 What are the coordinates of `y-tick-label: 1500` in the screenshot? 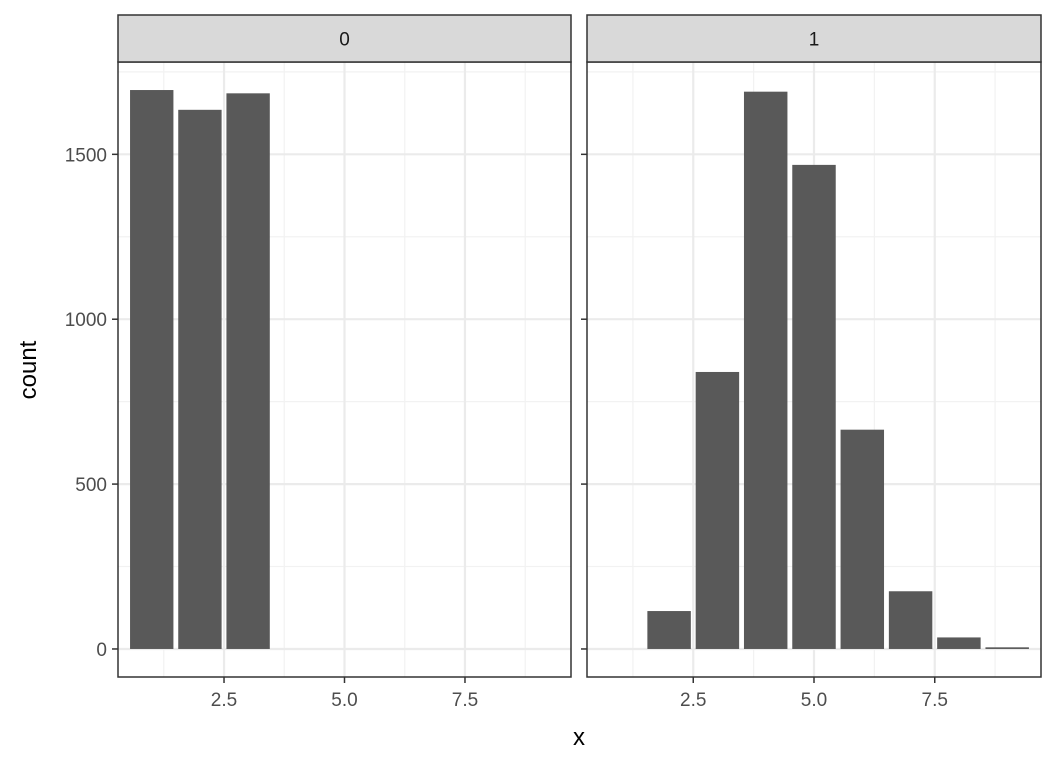 It's located at (86, 155).